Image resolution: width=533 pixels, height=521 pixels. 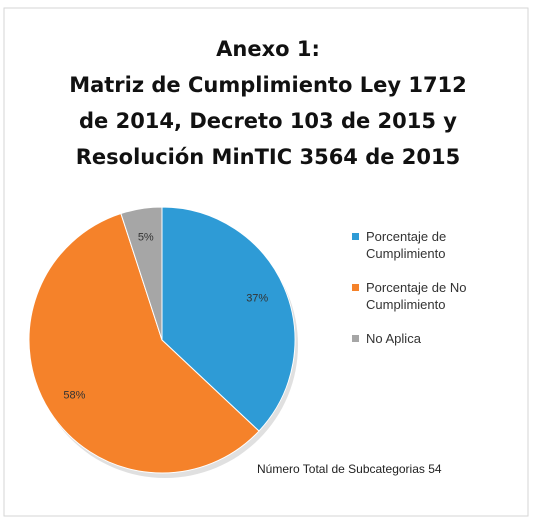 What do you see at coordinates (257, 299) in the screenshot?
I see `value-label: 37%` at bounding box center [257, 299].